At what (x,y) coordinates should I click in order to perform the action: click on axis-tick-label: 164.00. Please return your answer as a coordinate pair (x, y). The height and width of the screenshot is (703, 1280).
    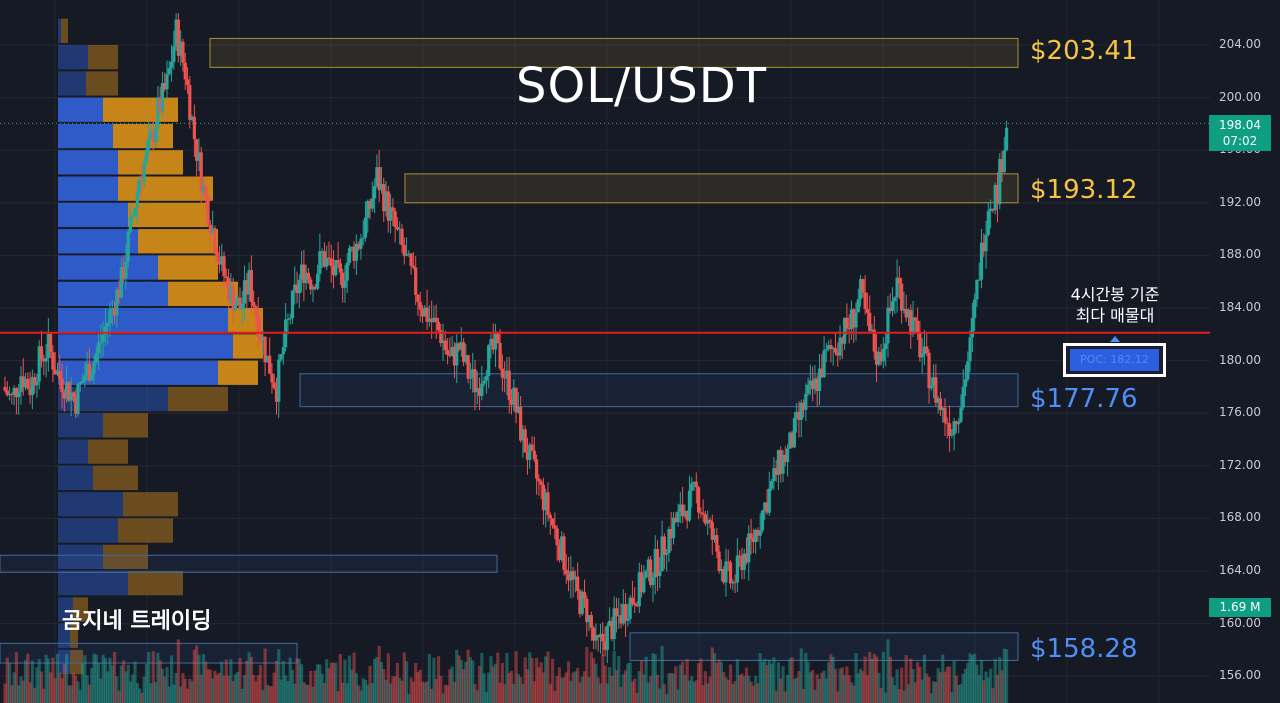
    Looking at the image, I should click on (1240, 570).